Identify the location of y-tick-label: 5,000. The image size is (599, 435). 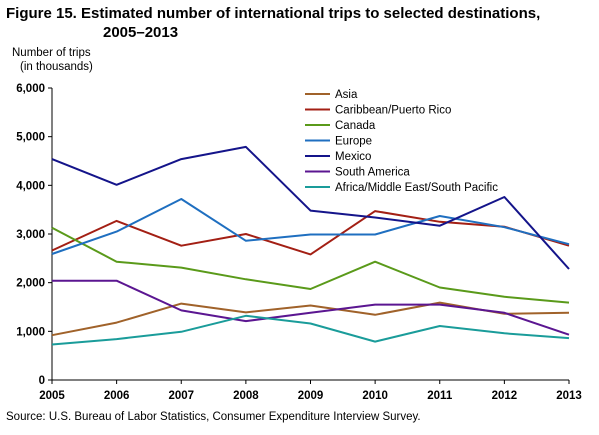
(30, 138).